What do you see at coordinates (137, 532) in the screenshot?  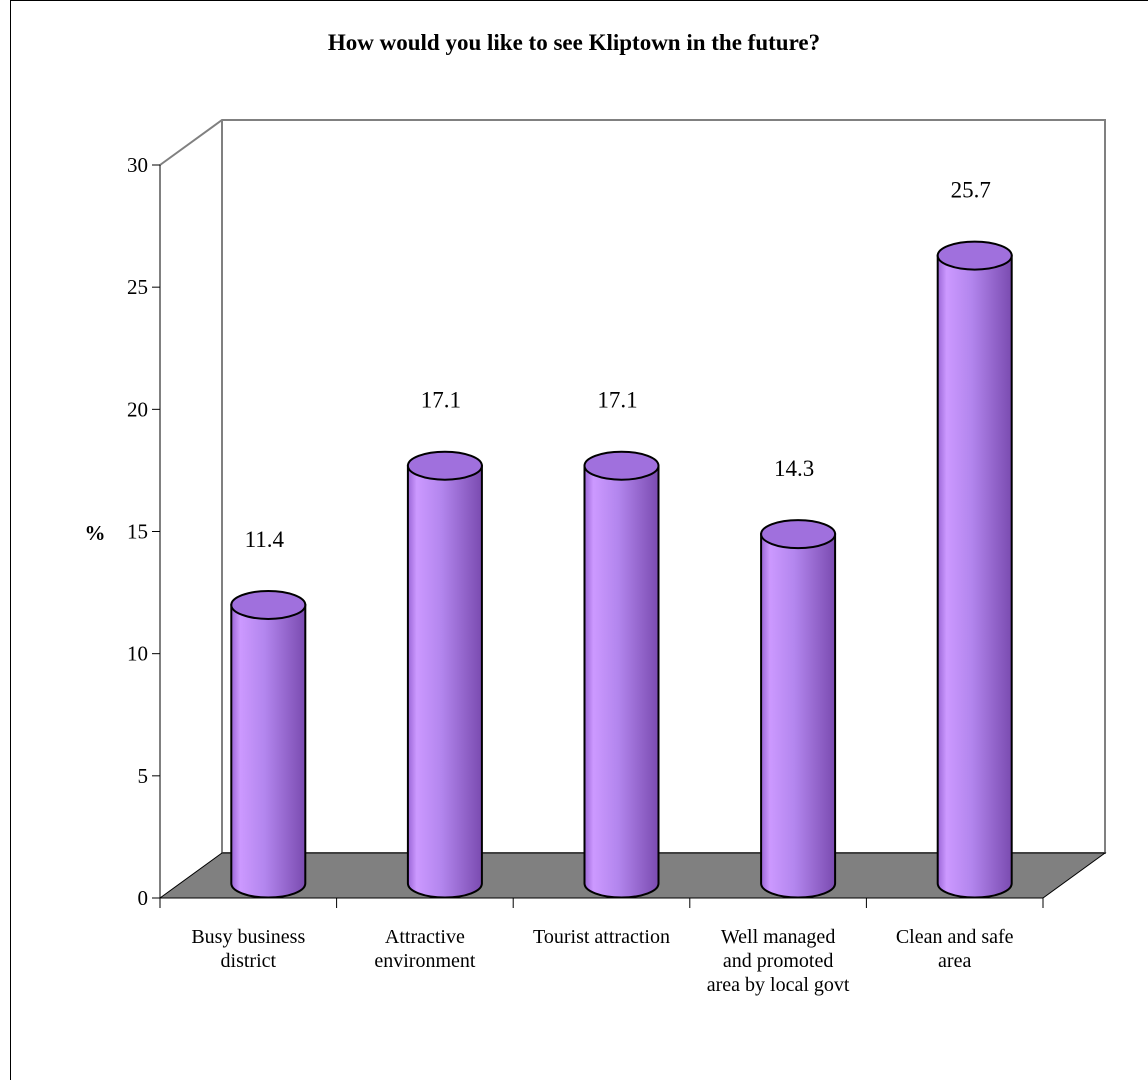 I see `y-tick-label: 15` at bounding box center [137, 532].